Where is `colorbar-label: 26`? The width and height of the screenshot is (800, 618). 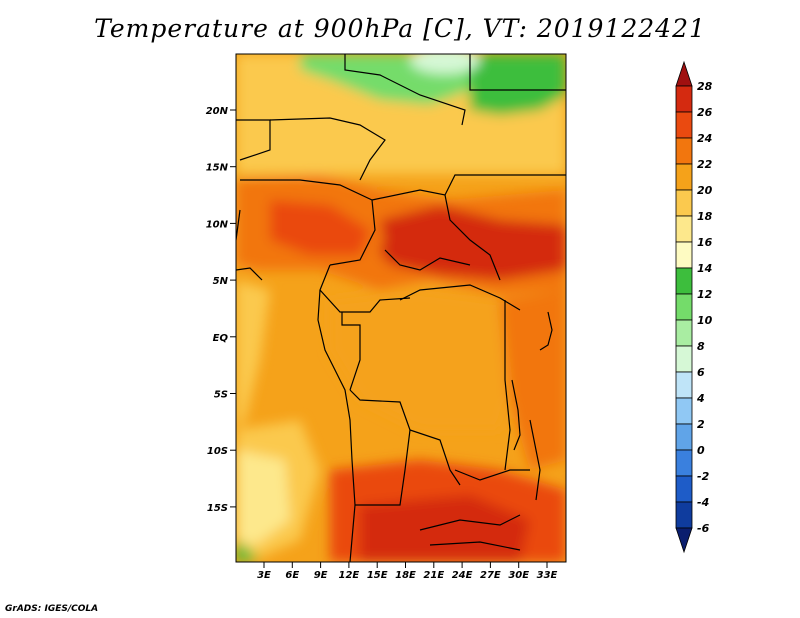 colorbar-label: 26 is located at coordinates (705, 112).